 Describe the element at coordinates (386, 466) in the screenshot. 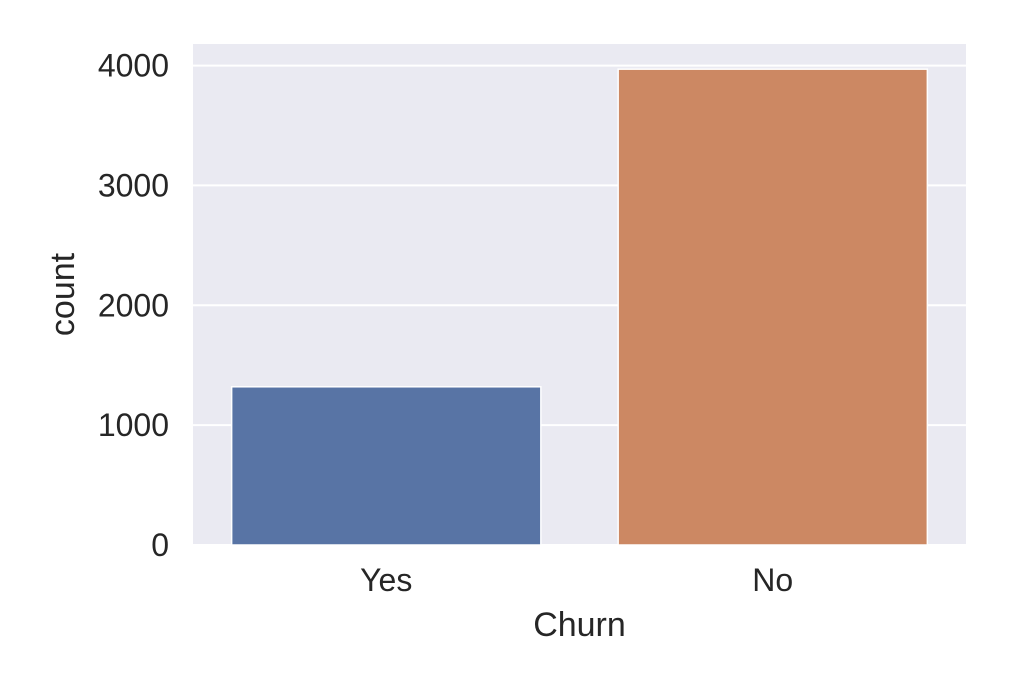

I see `bar-yes` at that location.